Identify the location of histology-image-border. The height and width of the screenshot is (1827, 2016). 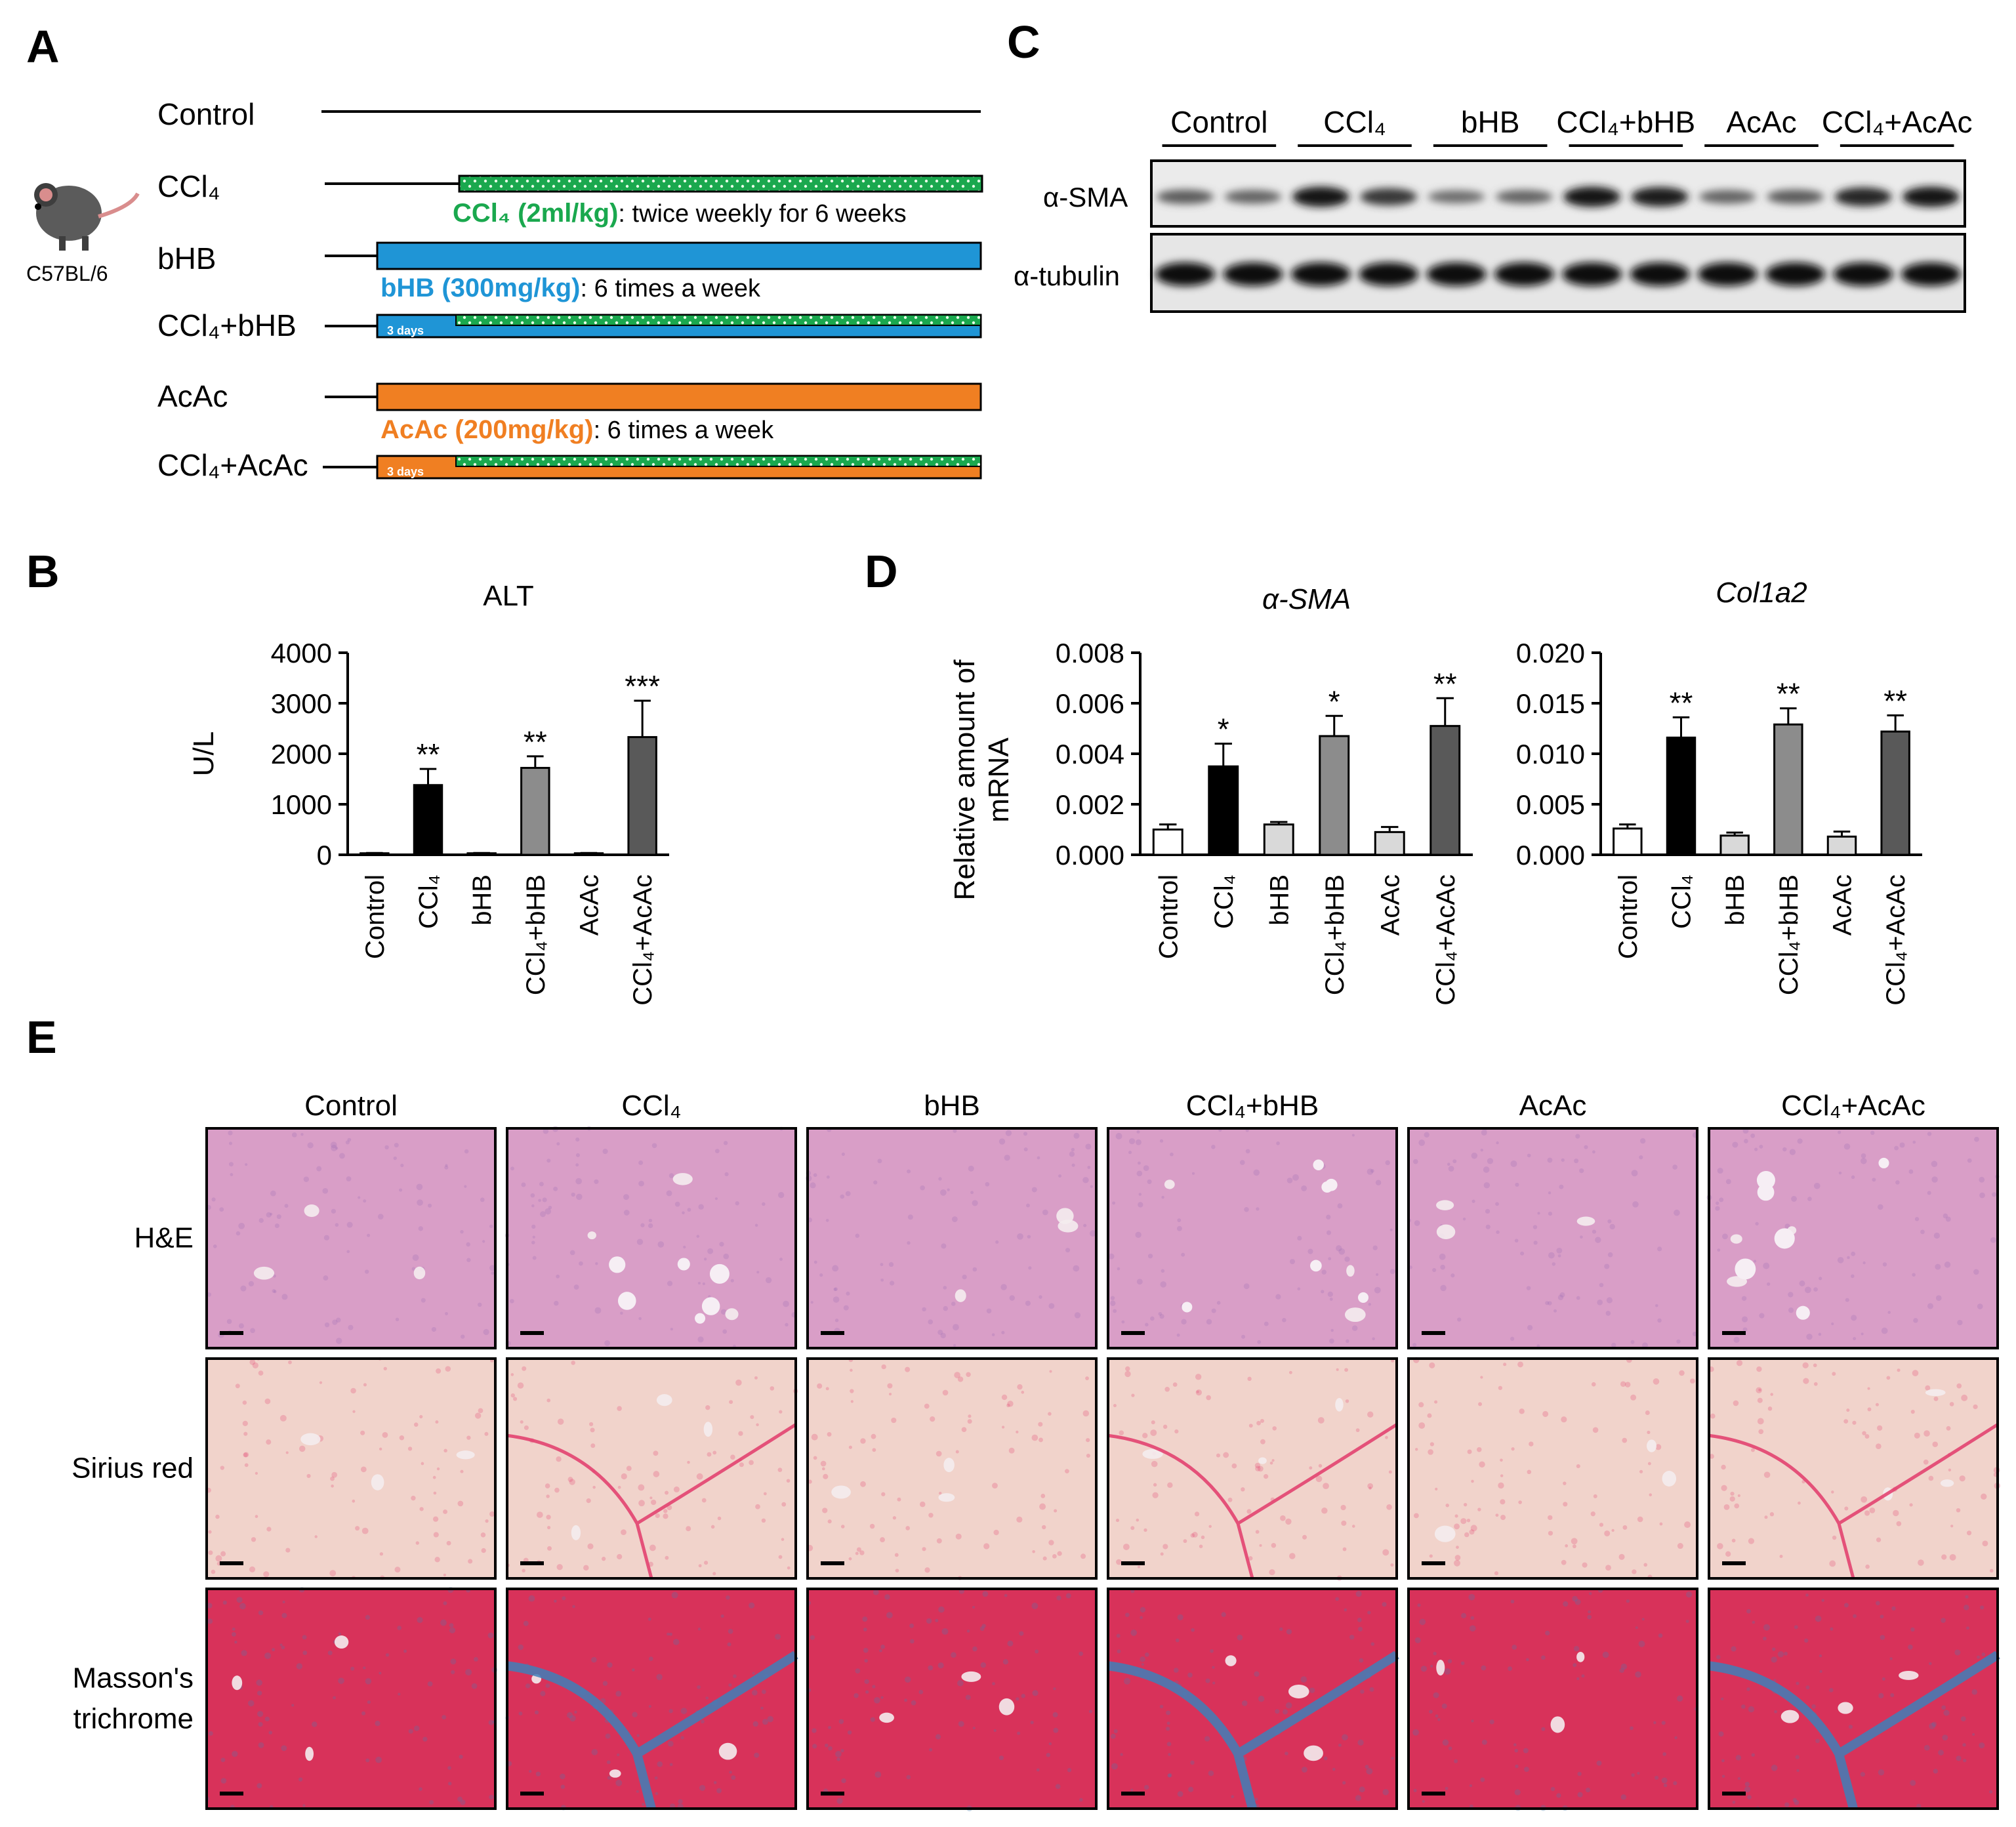
(651, 1699).